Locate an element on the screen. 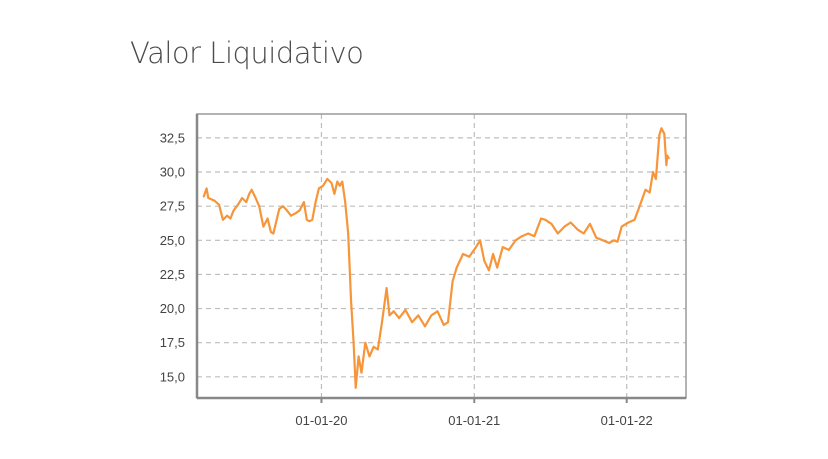  y-tick-label: 15,0 is located at coordinates (172, 376).